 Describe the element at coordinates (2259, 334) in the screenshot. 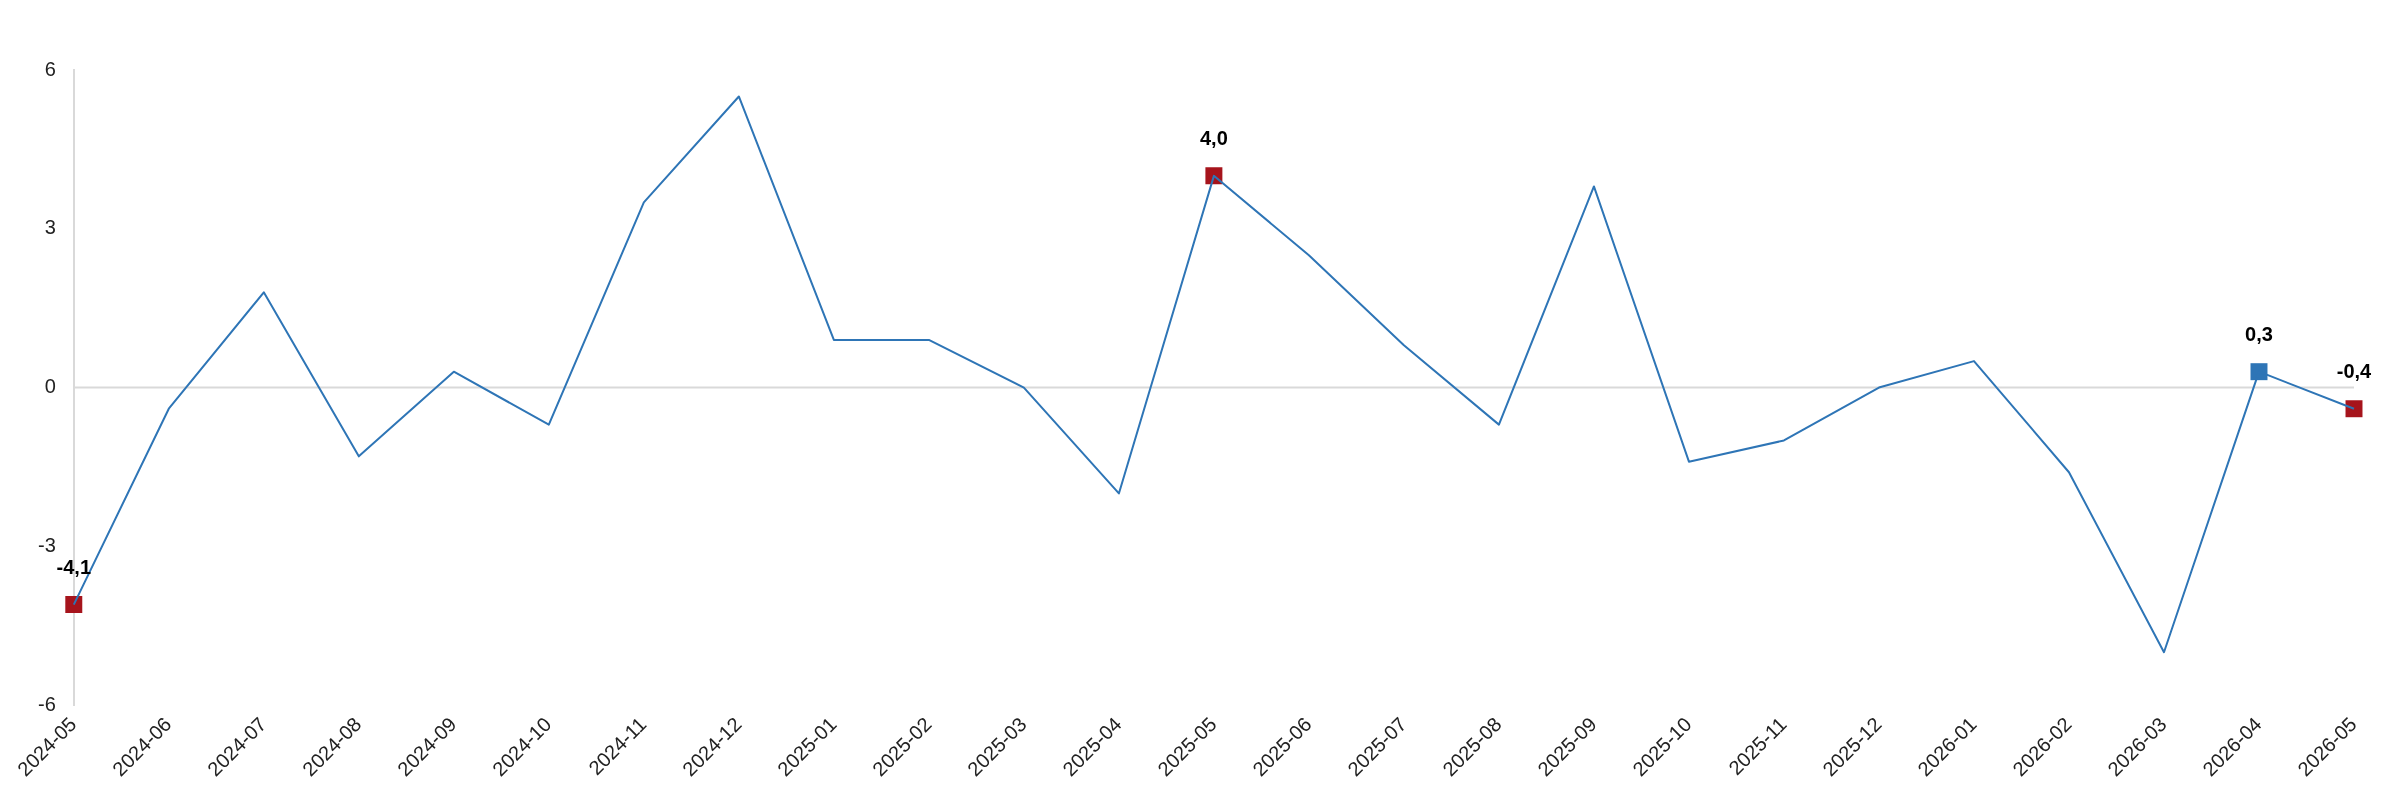

I see `data-label: 0,3` at that location.